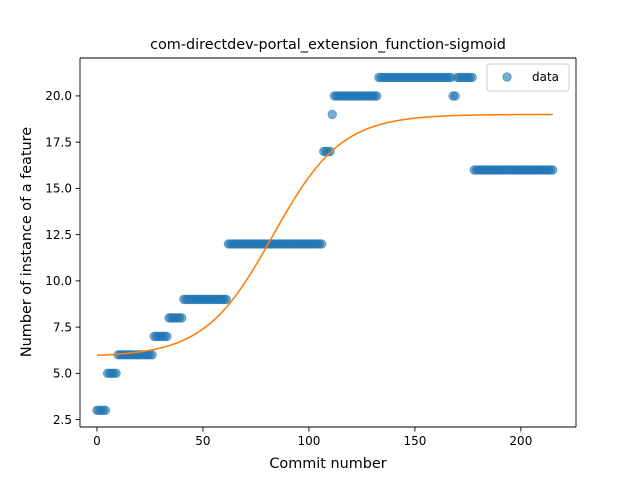 This screenshot has height=480, width=640. Describe the element at coordinates (202, 441) in the screenshot. I see `x-tick-label: 50` at that location.